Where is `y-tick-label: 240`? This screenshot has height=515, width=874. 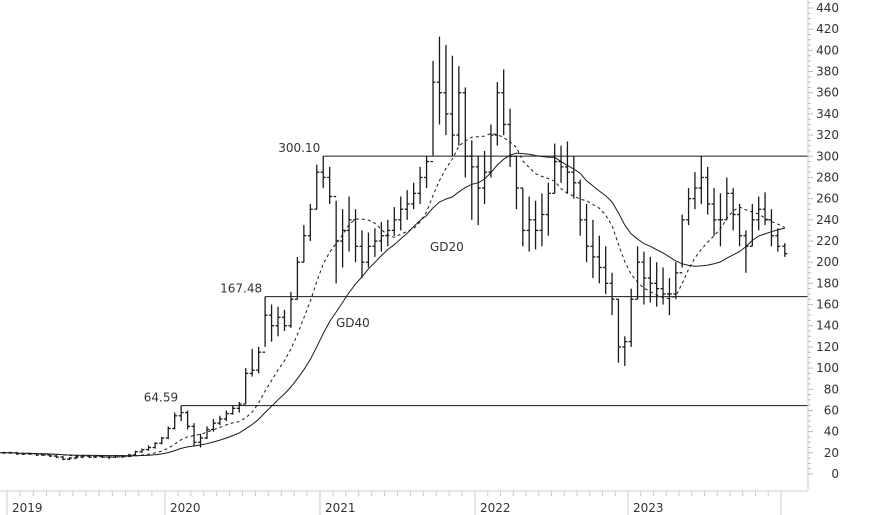
y-tick-label: 240 is located at coordinates (827, 220).